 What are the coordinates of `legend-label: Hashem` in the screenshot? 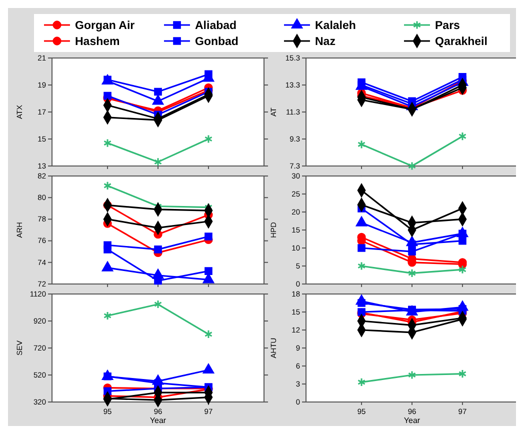 It's located at (97, 42).